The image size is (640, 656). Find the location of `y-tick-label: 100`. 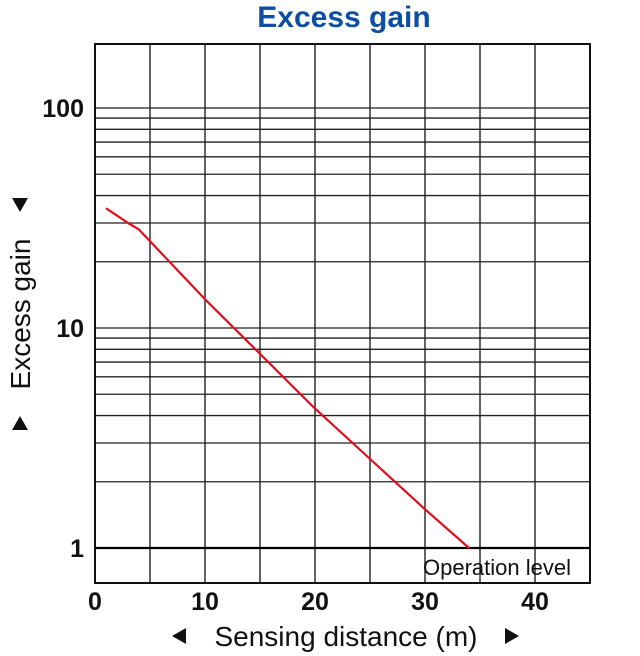

y-tick-label: 100 is located at coordinates (63, 109).